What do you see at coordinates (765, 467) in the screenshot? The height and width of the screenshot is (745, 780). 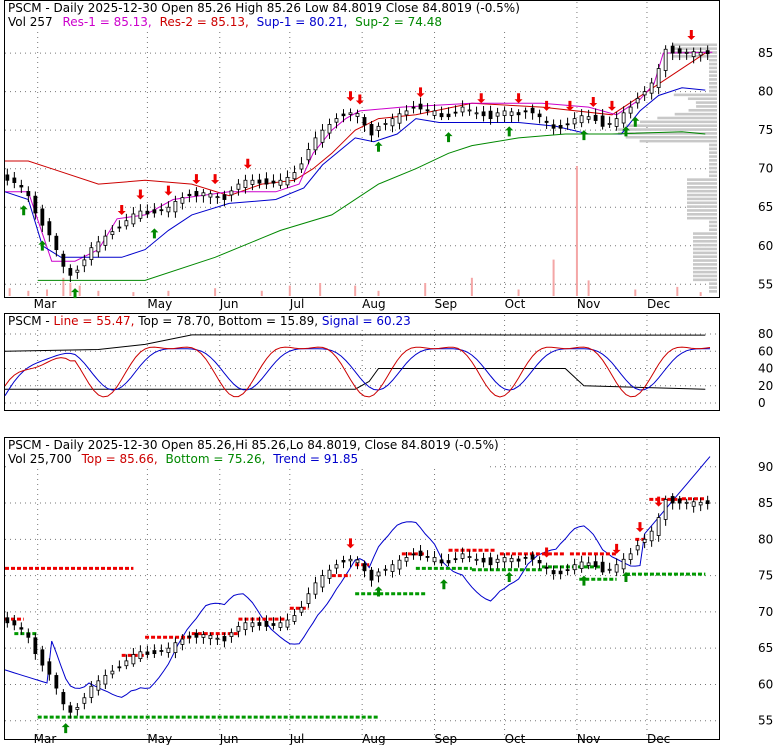 I see `y-tick-label: 90` at bounding box center [765, 467].